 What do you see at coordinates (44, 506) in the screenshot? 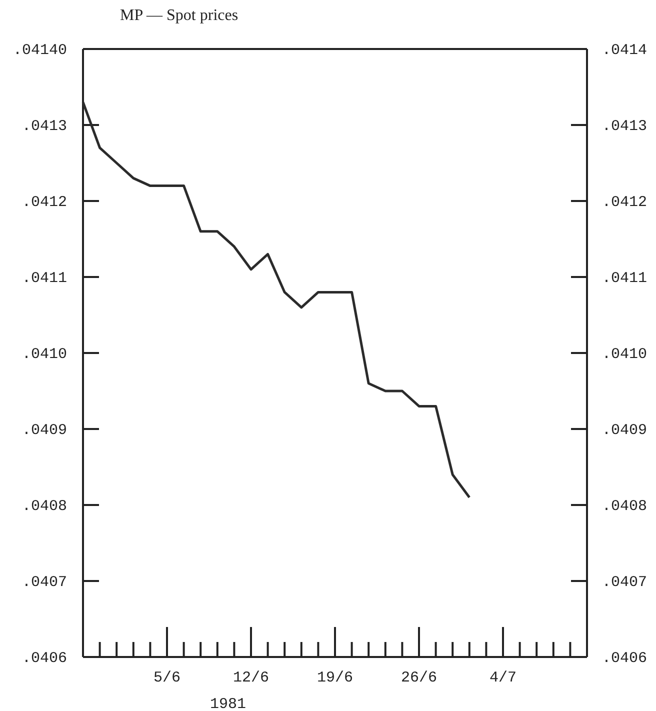
I see `y-tick-label: .0408` at bounding box center [44, 506].